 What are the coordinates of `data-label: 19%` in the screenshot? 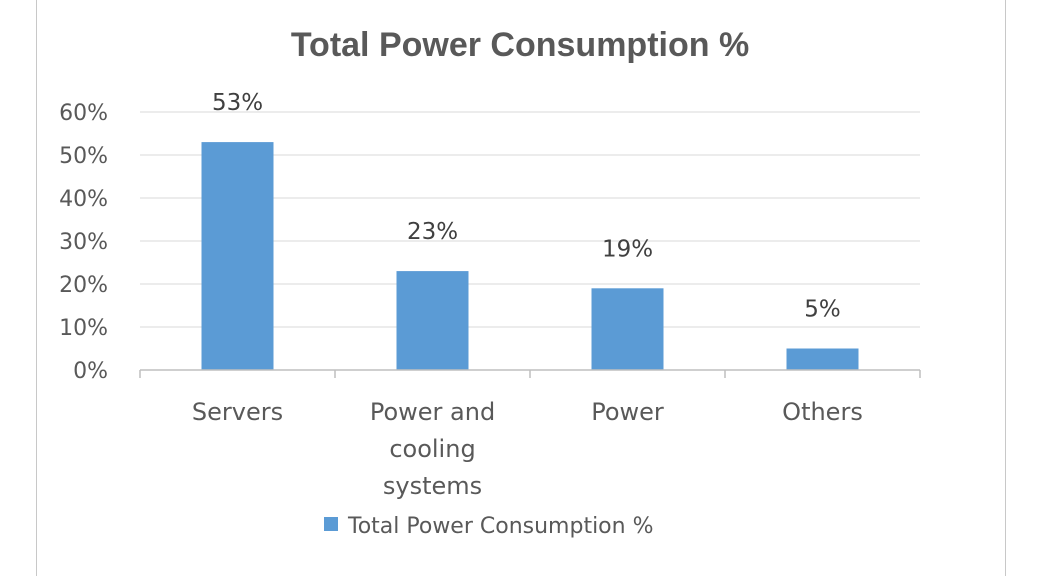 It's located at (627, 249).